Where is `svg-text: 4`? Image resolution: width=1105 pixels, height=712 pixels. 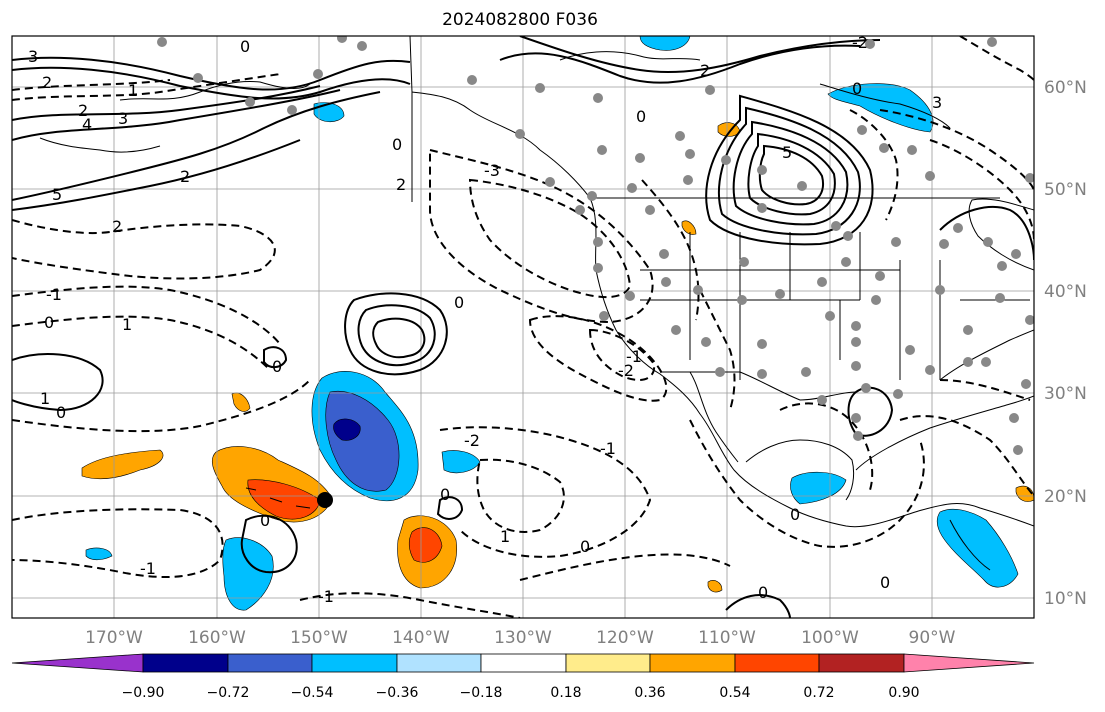 svg-text: 4 is located at coordinates (87, 124).